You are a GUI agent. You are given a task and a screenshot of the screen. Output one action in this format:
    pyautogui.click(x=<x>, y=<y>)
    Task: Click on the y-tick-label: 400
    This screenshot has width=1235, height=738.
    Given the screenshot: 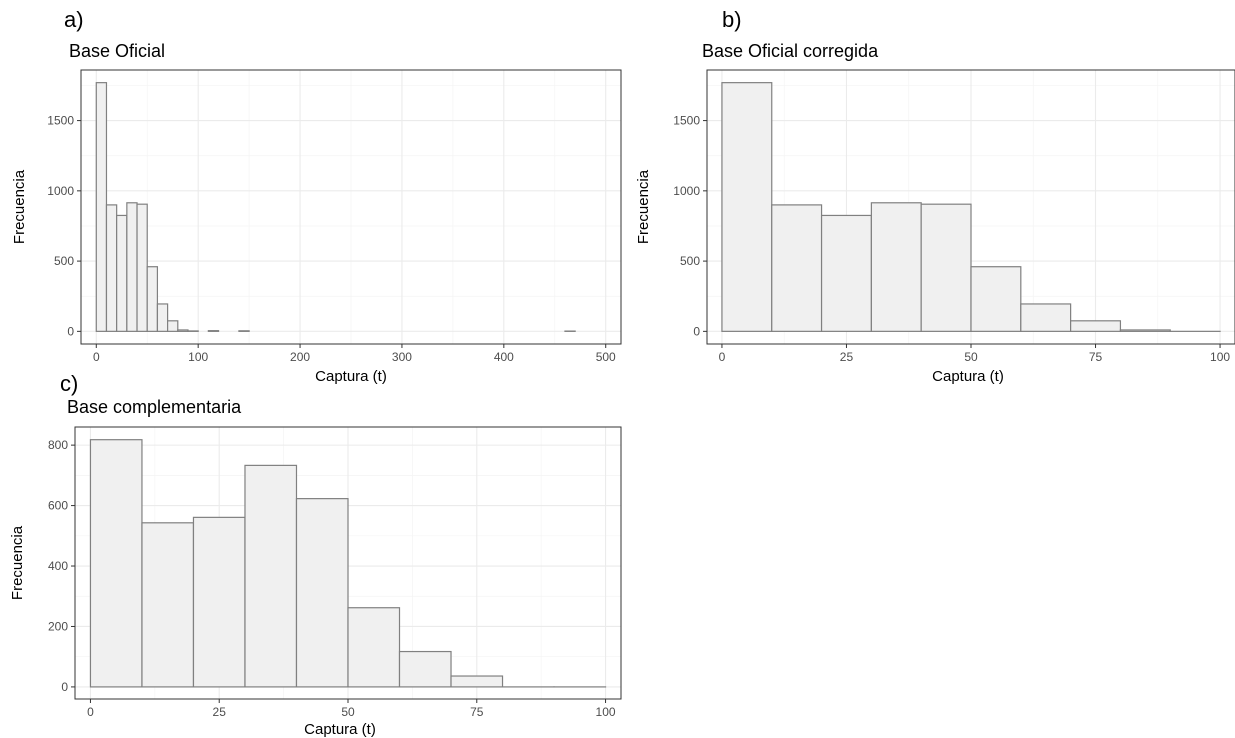 What is the action you would take?
    pyautogui.click(x=58, y=566)
    